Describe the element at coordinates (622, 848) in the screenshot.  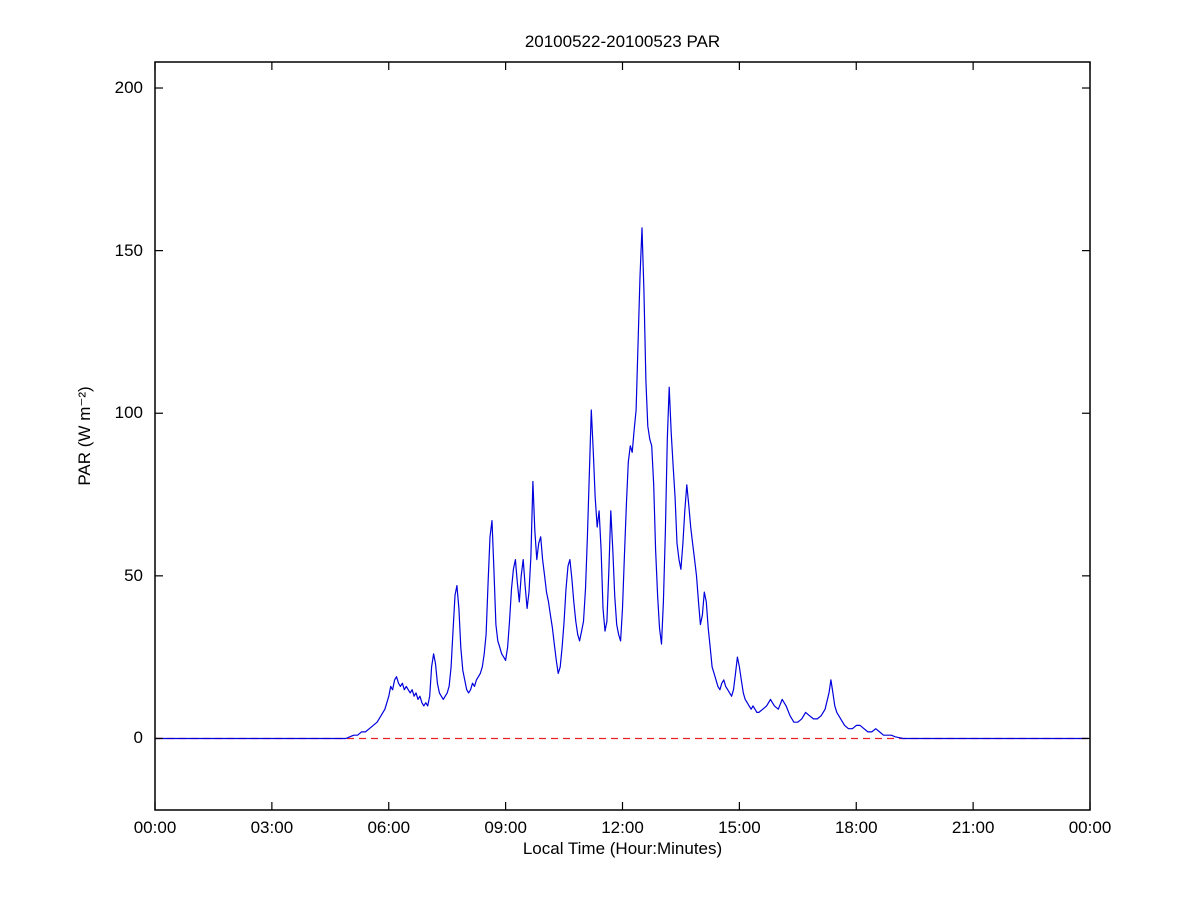
I see `x-axis-label: Local Time (Hour:Minutes)` at that location.